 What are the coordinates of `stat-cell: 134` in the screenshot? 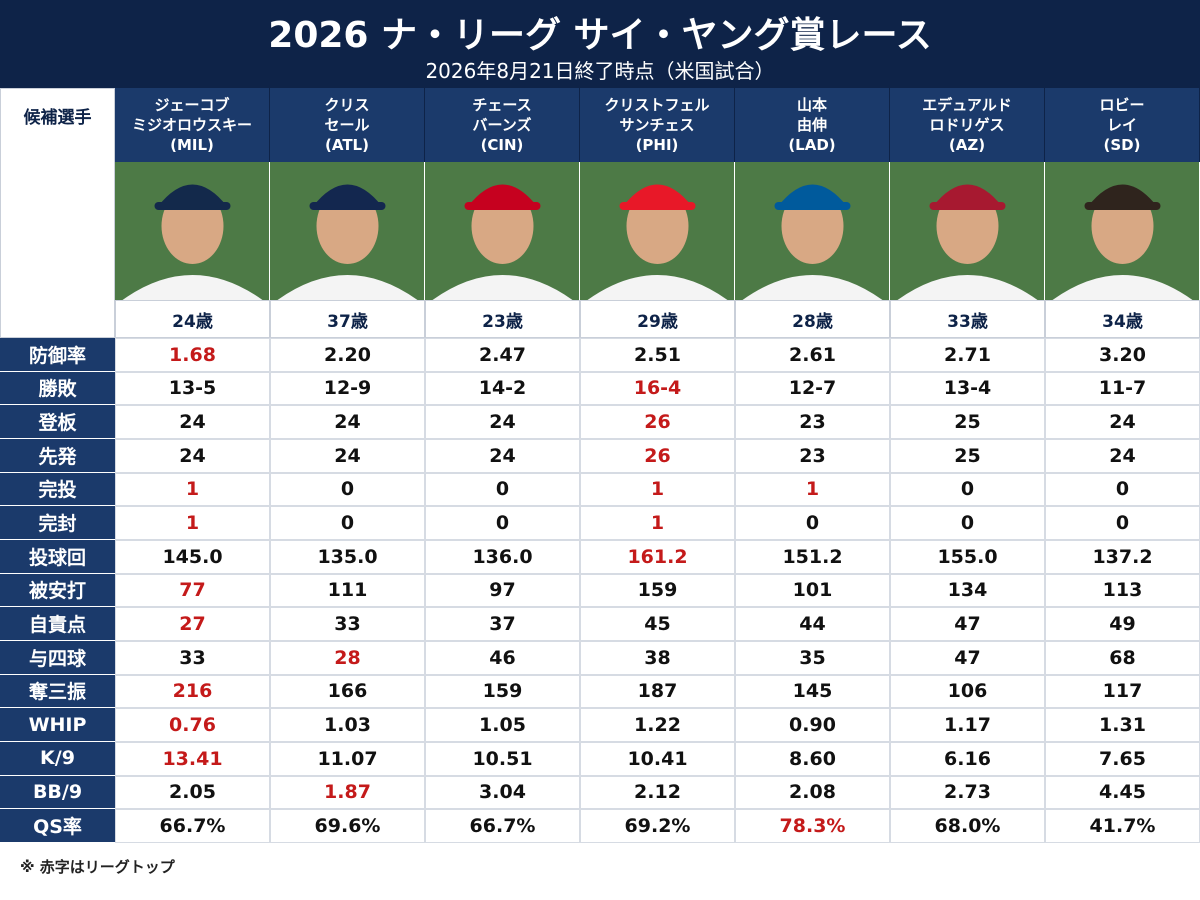 It's located at (967, 590).